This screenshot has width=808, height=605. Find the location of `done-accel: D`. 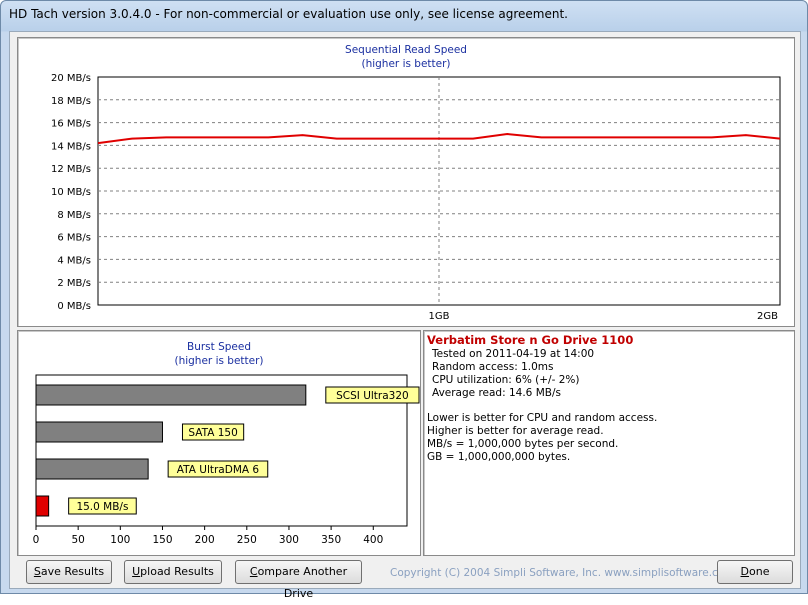

done-accel: D is located at coordinates (744, 571).